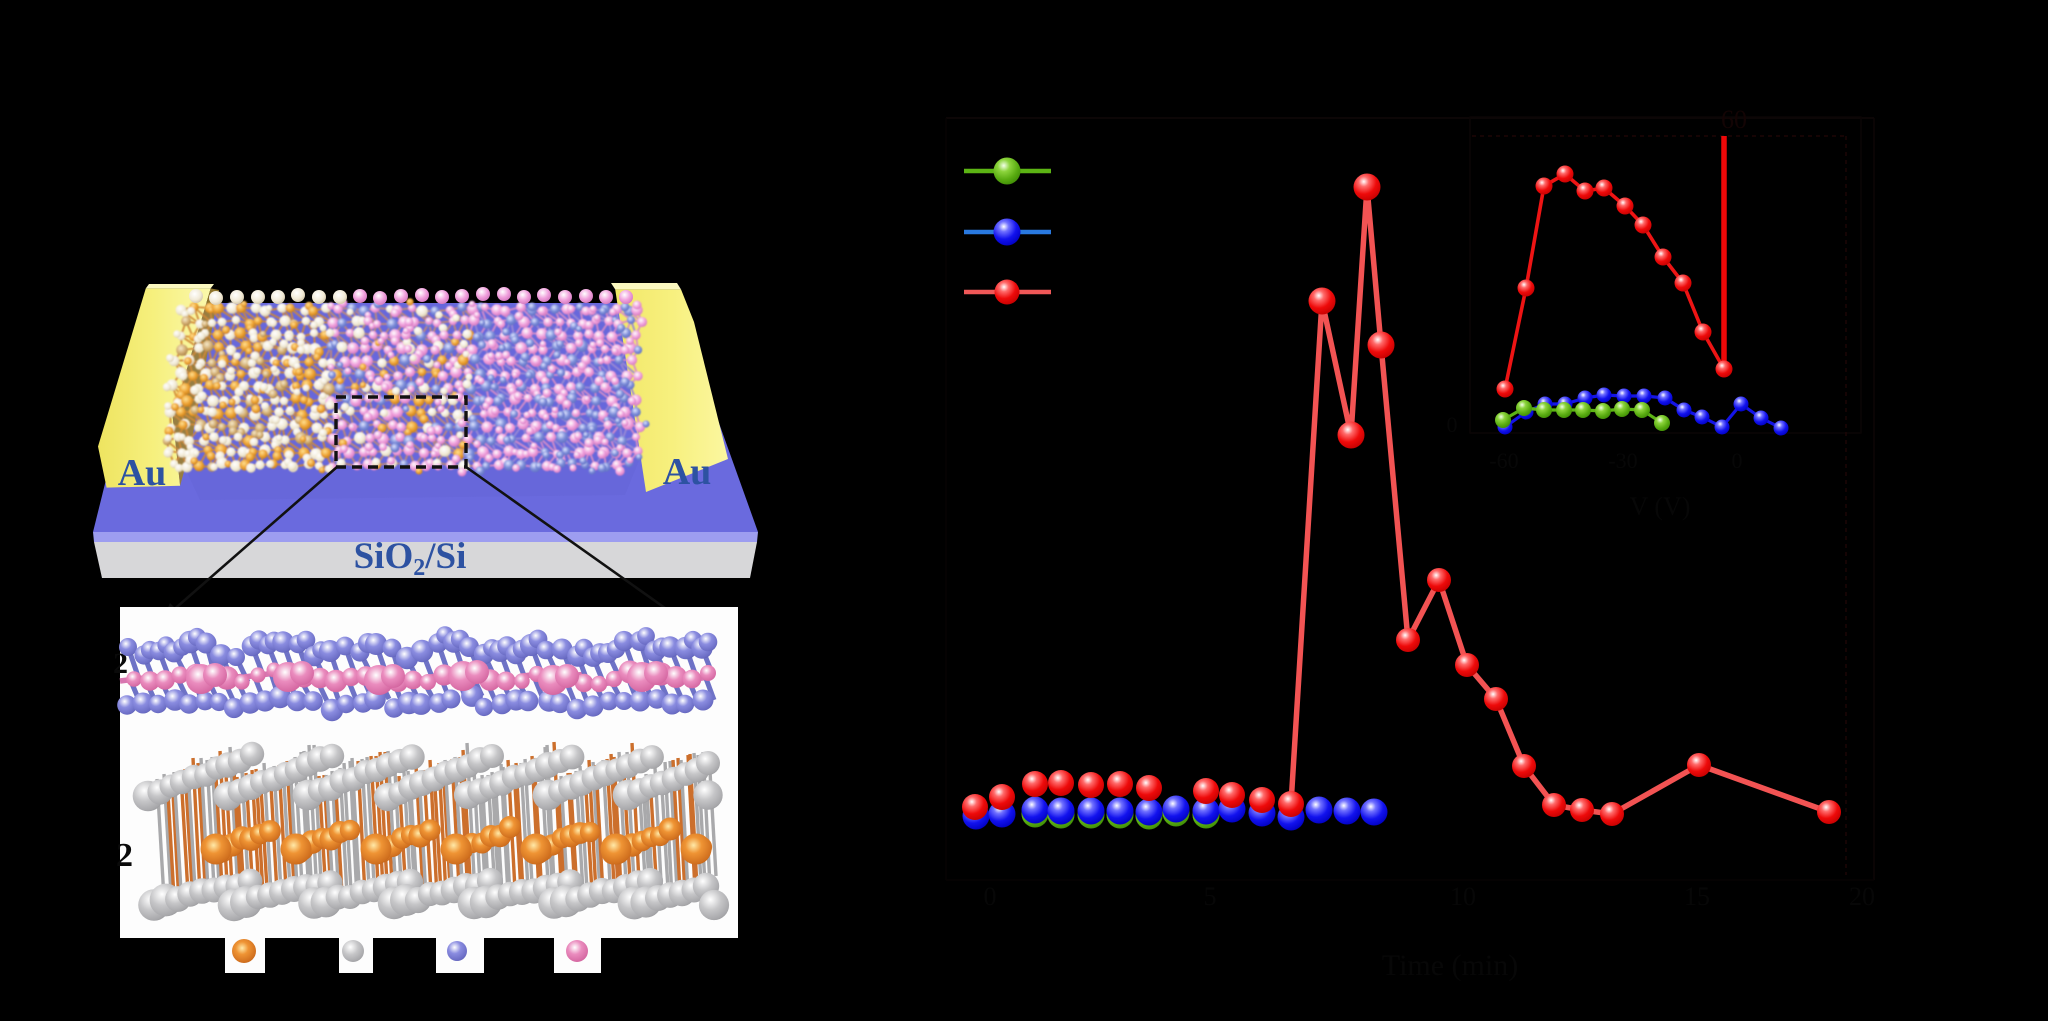  What do you see at coordinates (1862, 896) in the screenshot?
I see `svg-text: 20` at bounding box center [1862, 896].